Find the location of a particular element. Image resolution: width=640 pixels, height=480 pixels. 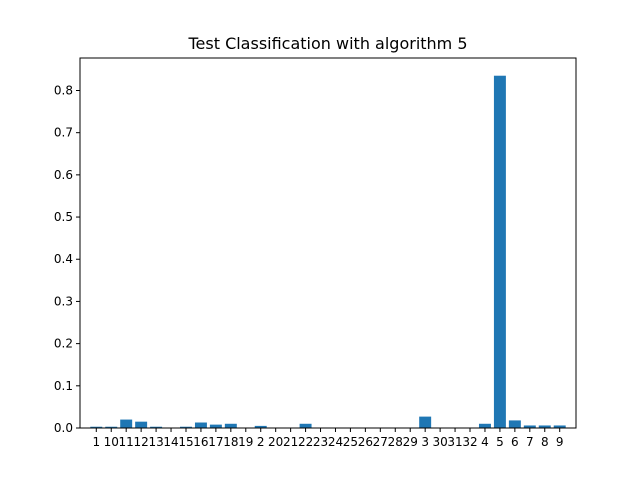

y-tick-label: 0.8 is located at coordinates (63, 90).